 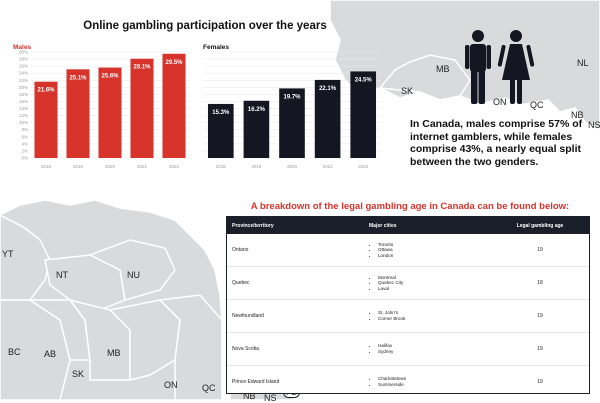 I want to click on bar-value-label: 22.1%, so click(x=328, y=89).